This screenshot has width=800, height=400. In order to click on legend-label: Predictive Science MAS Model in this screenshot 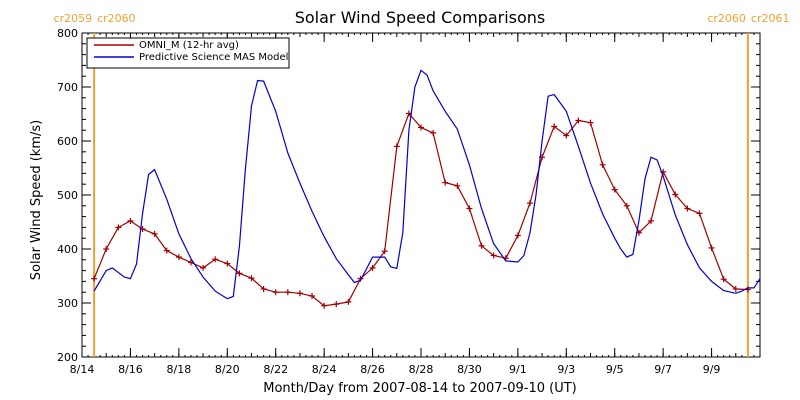, I will do `click(213, 57)`.